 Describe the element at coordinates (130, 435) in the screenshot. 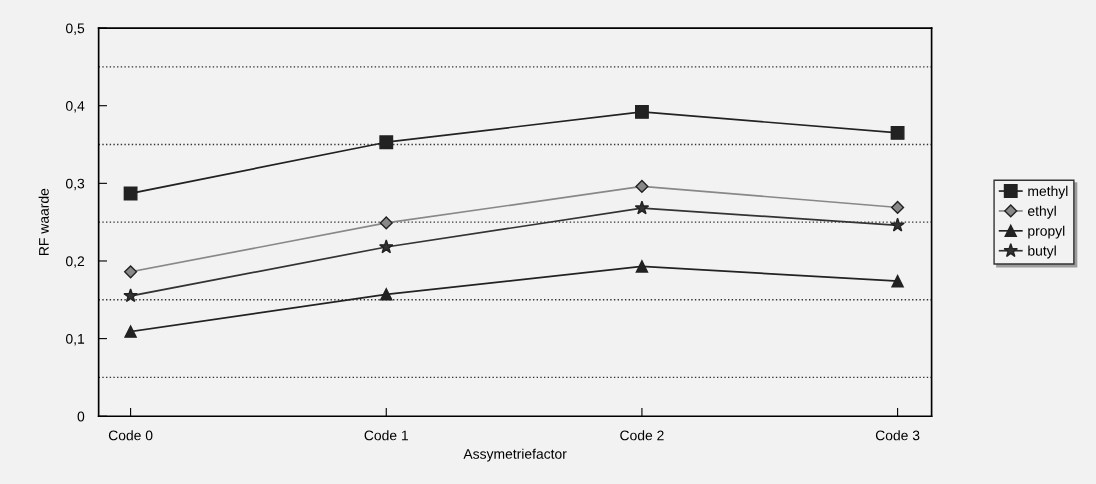

I see `x-tick-label: Code 0` at that location.